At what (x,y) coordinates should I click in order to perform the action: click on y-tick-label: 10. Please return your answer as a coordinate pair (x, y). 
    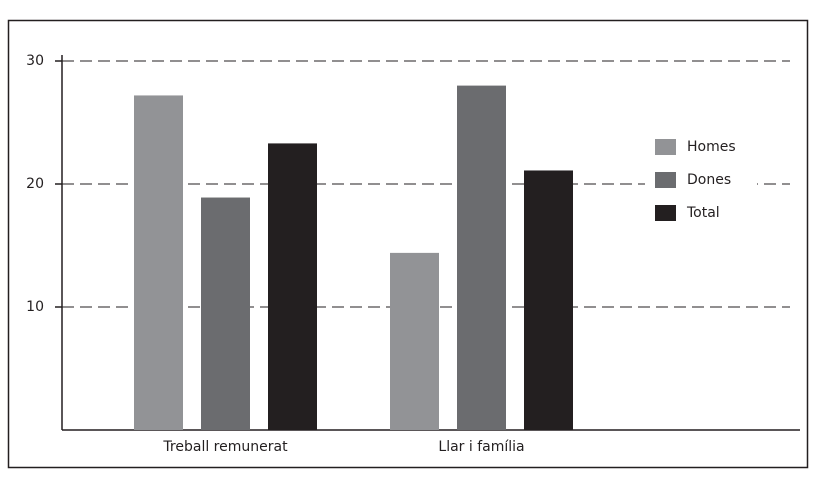
    Looking at the image, I should click on (35, 307).